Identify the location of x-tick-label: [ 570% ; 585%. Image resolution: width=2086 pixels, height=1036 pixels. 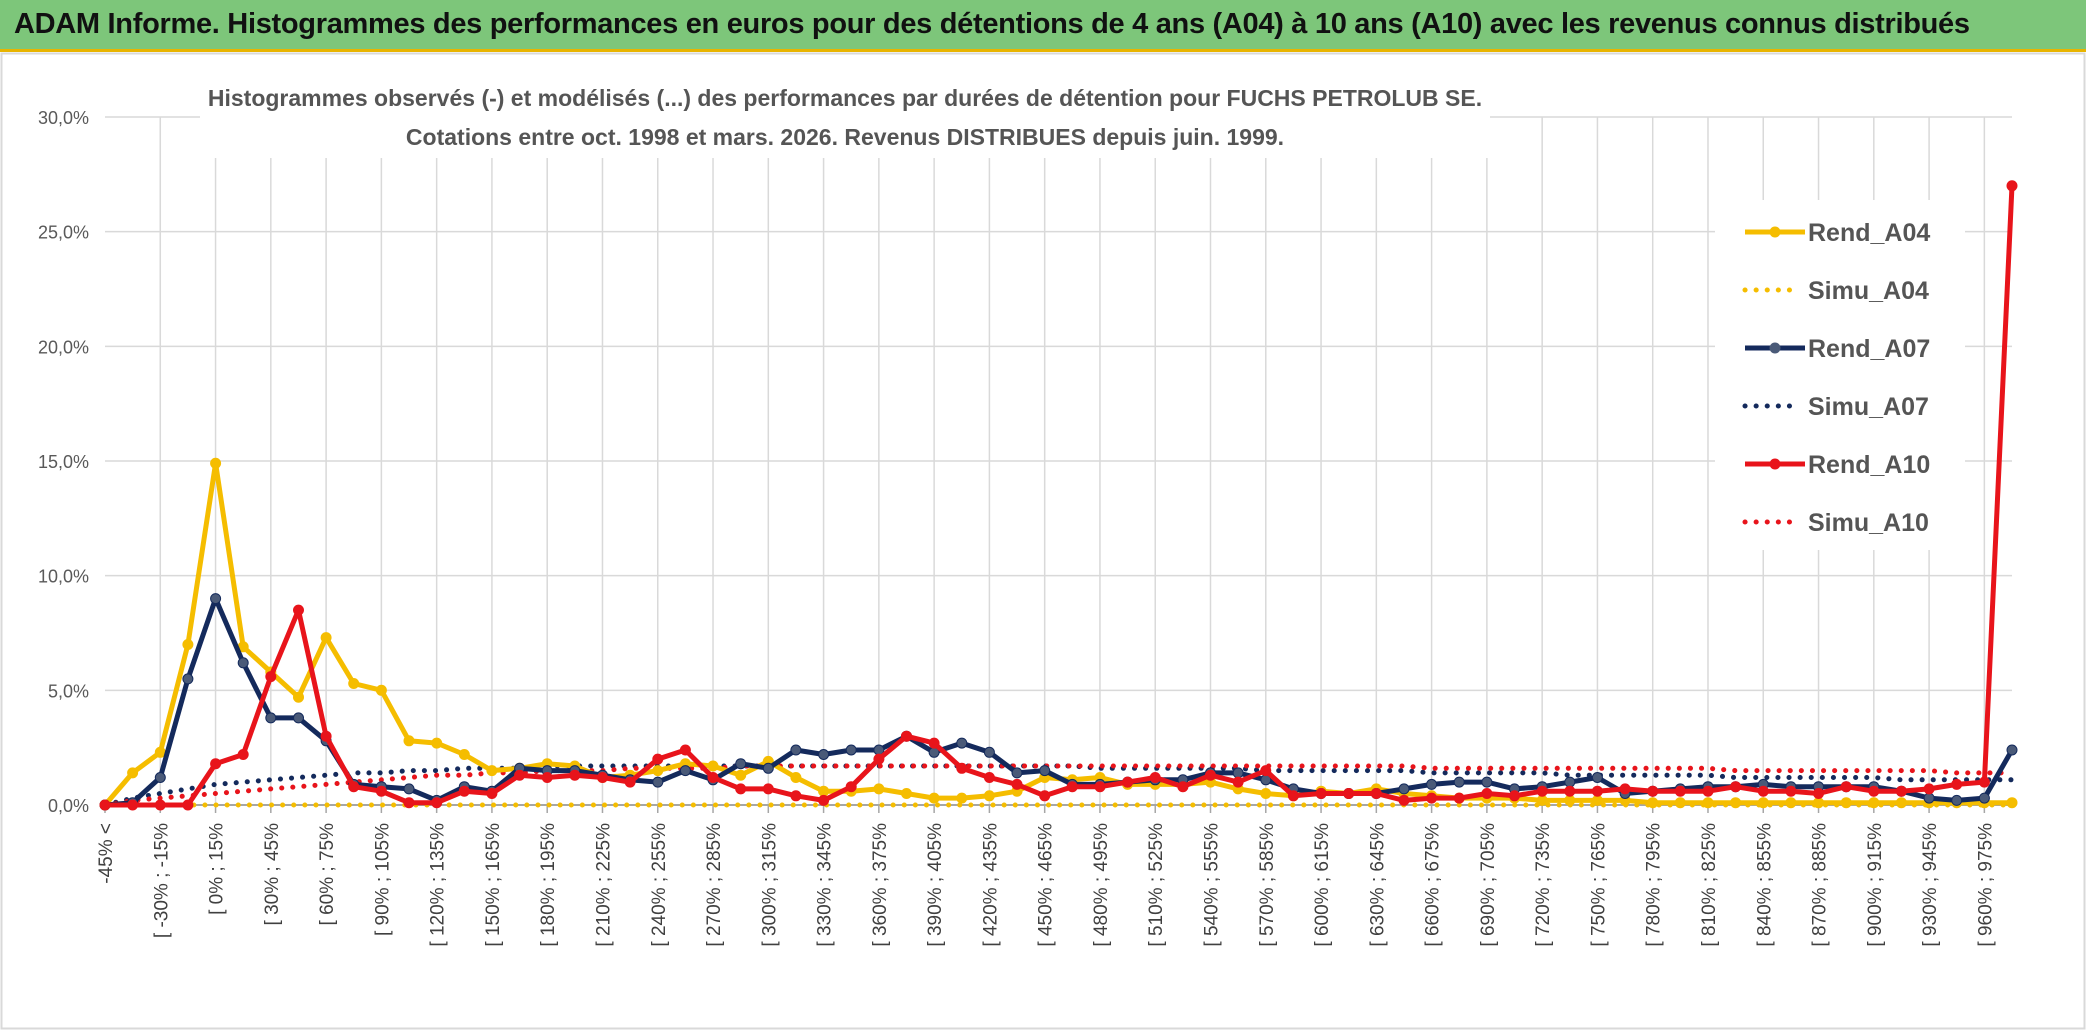
(1267, 885).